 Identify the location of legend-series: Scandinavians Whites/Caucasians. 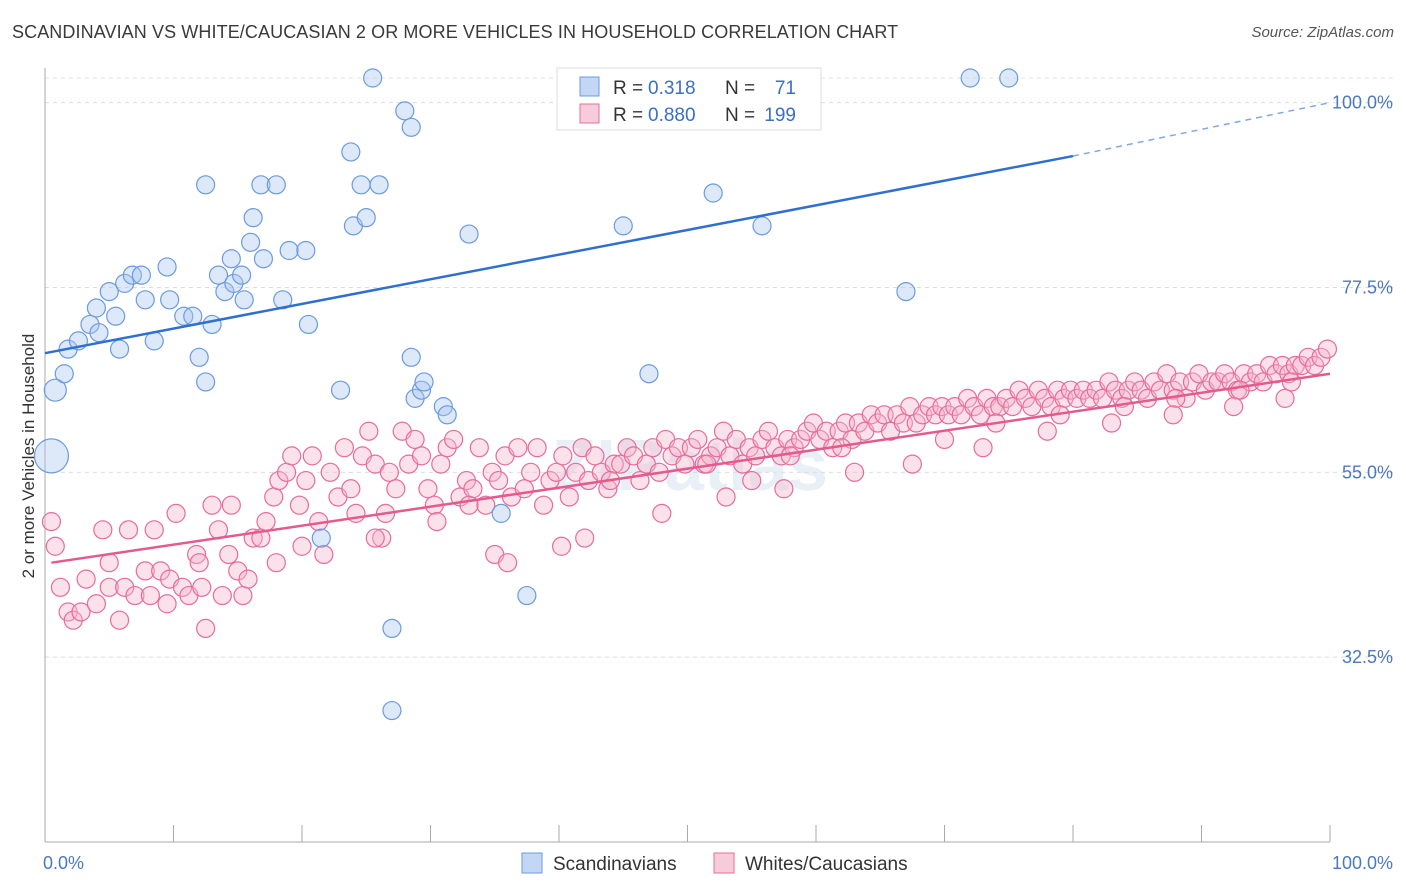
(714, 863).